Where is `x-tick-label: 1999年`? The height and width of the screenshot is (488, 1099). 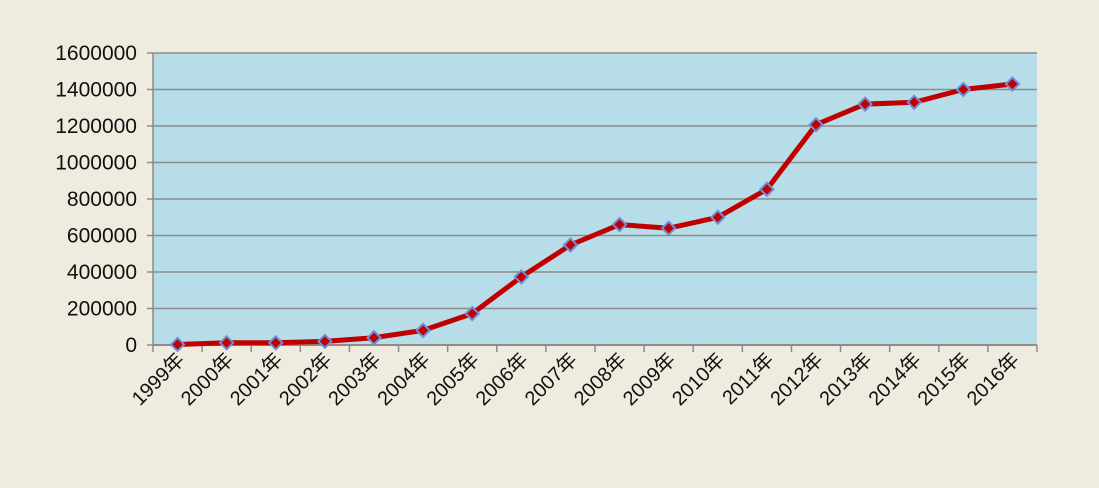
x-tick-label: 1999年 is located at coordinates (158, 379).